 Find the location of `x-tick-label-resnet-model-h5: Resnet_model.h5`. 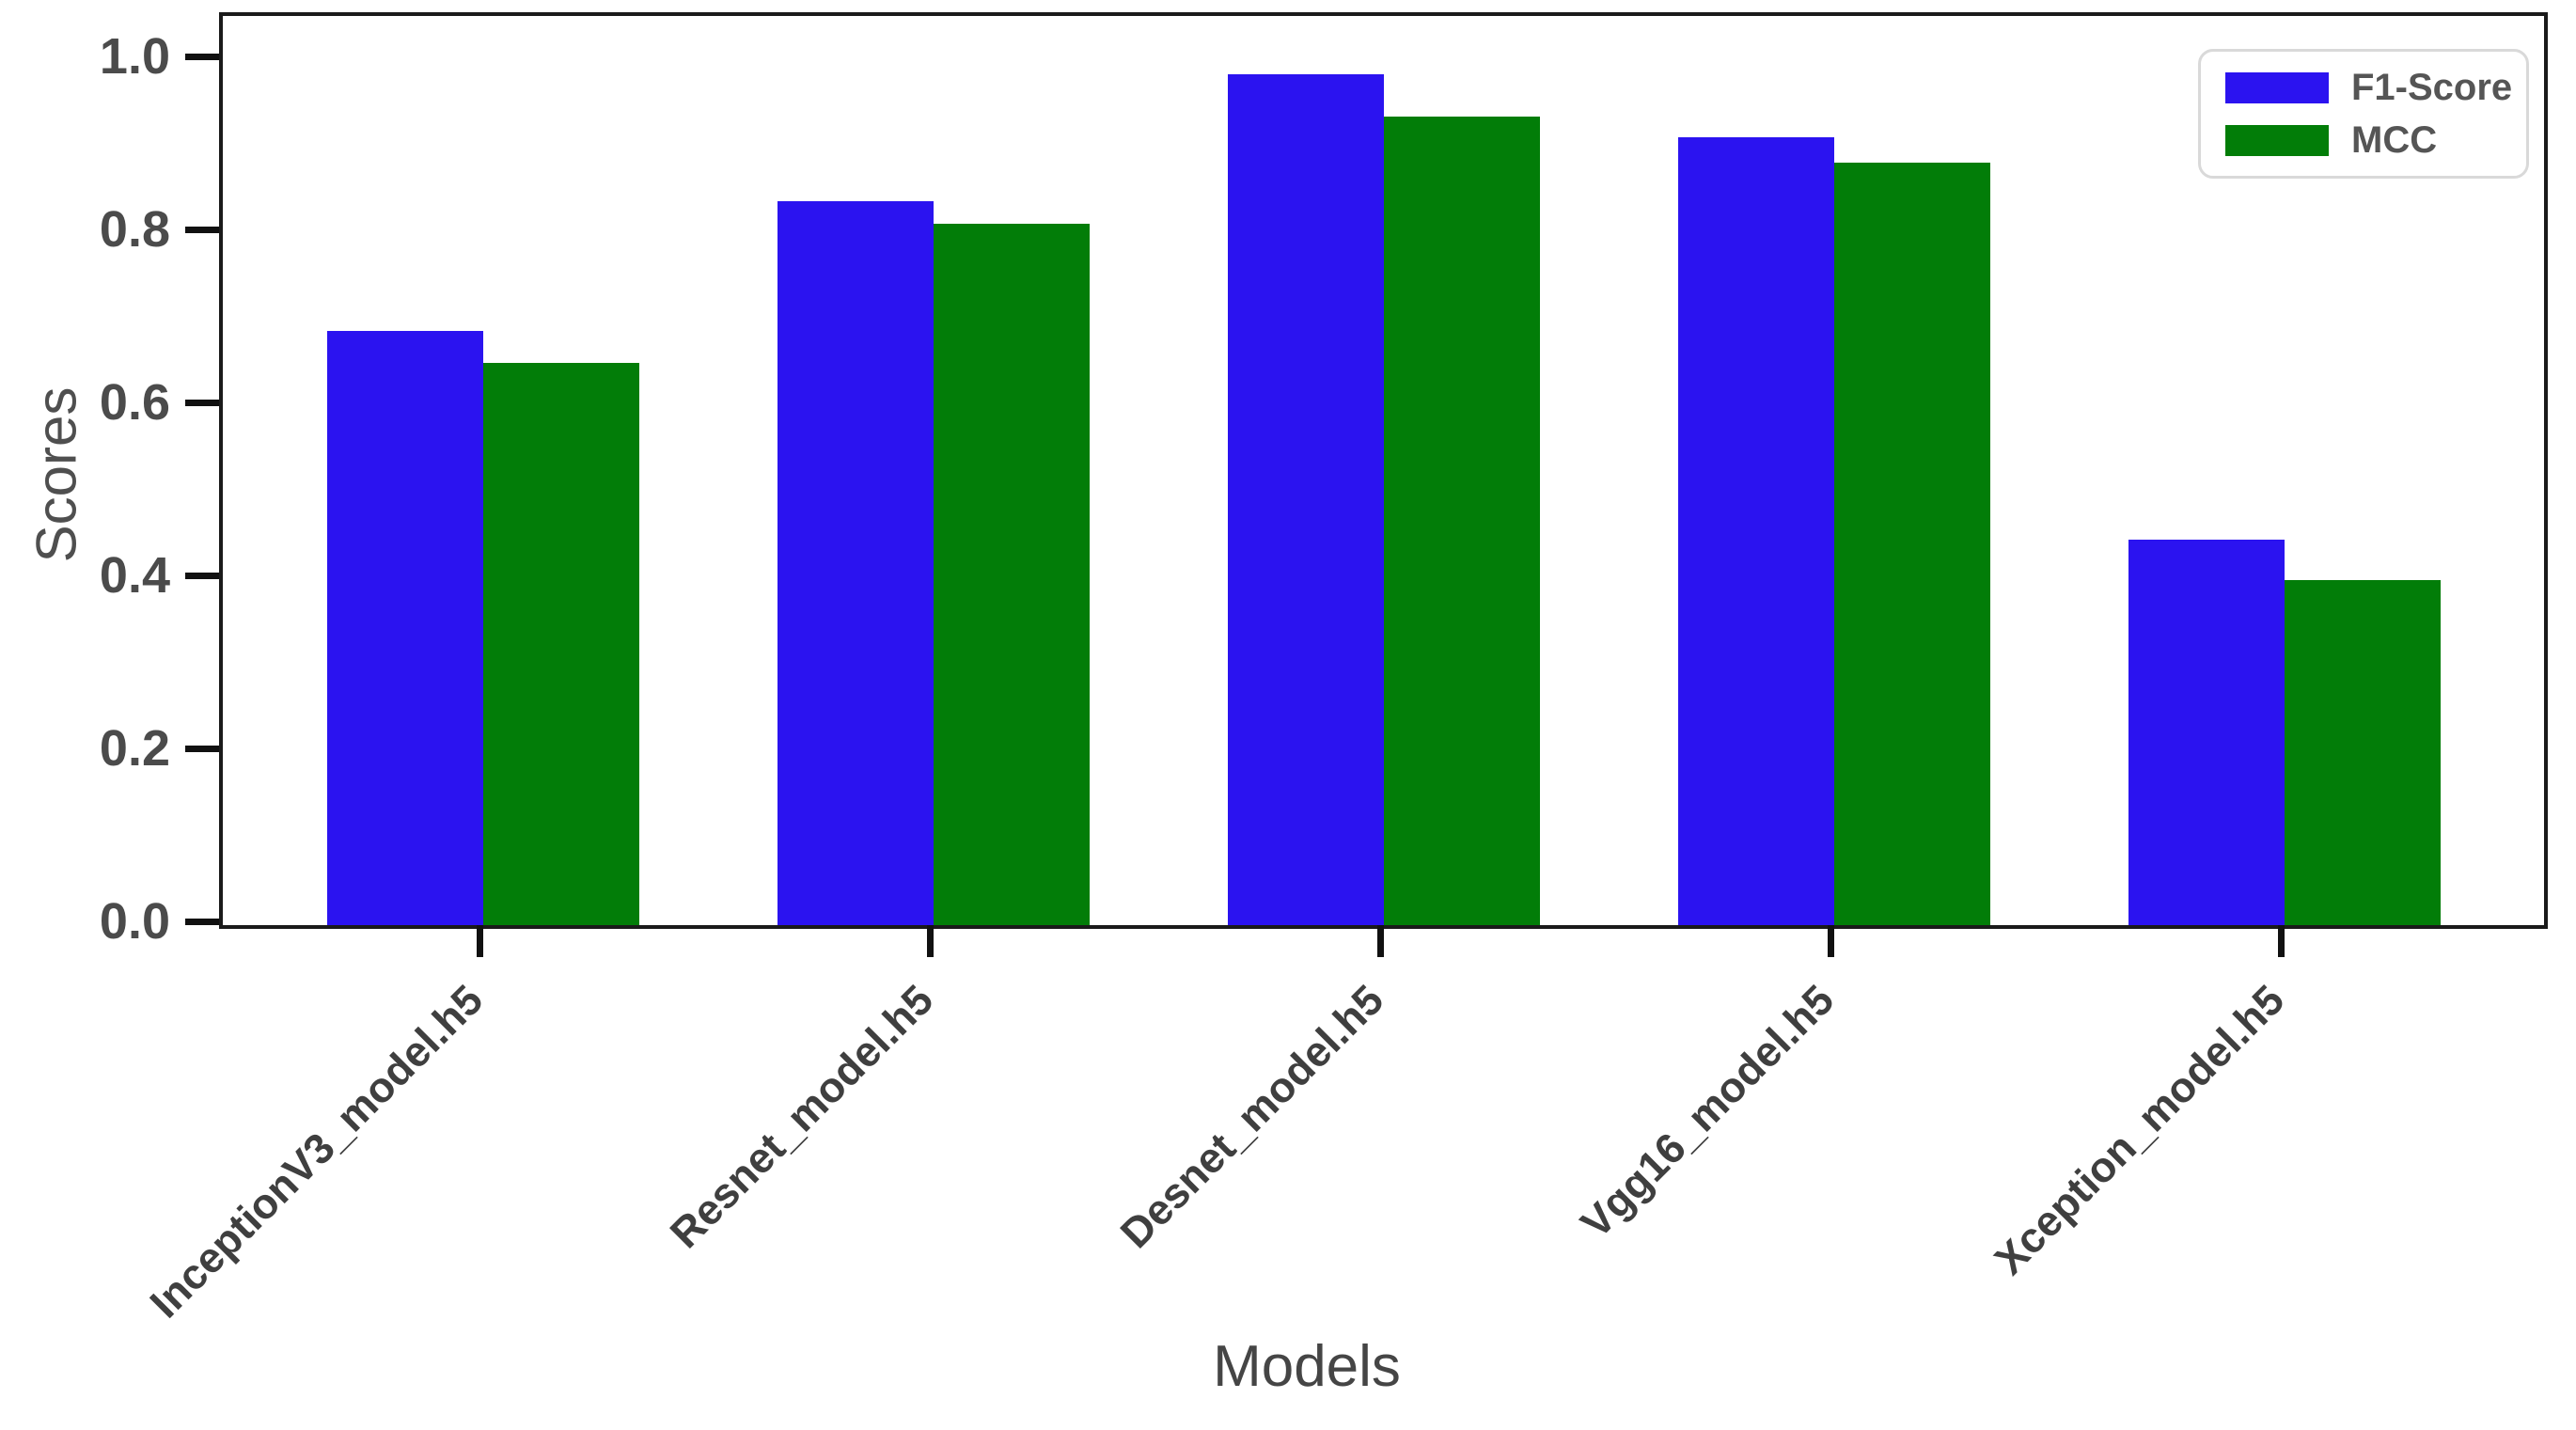

x-tick-label-resnet-model-h5: Resnet_model.h5 is located at coordinates (802, 1117).